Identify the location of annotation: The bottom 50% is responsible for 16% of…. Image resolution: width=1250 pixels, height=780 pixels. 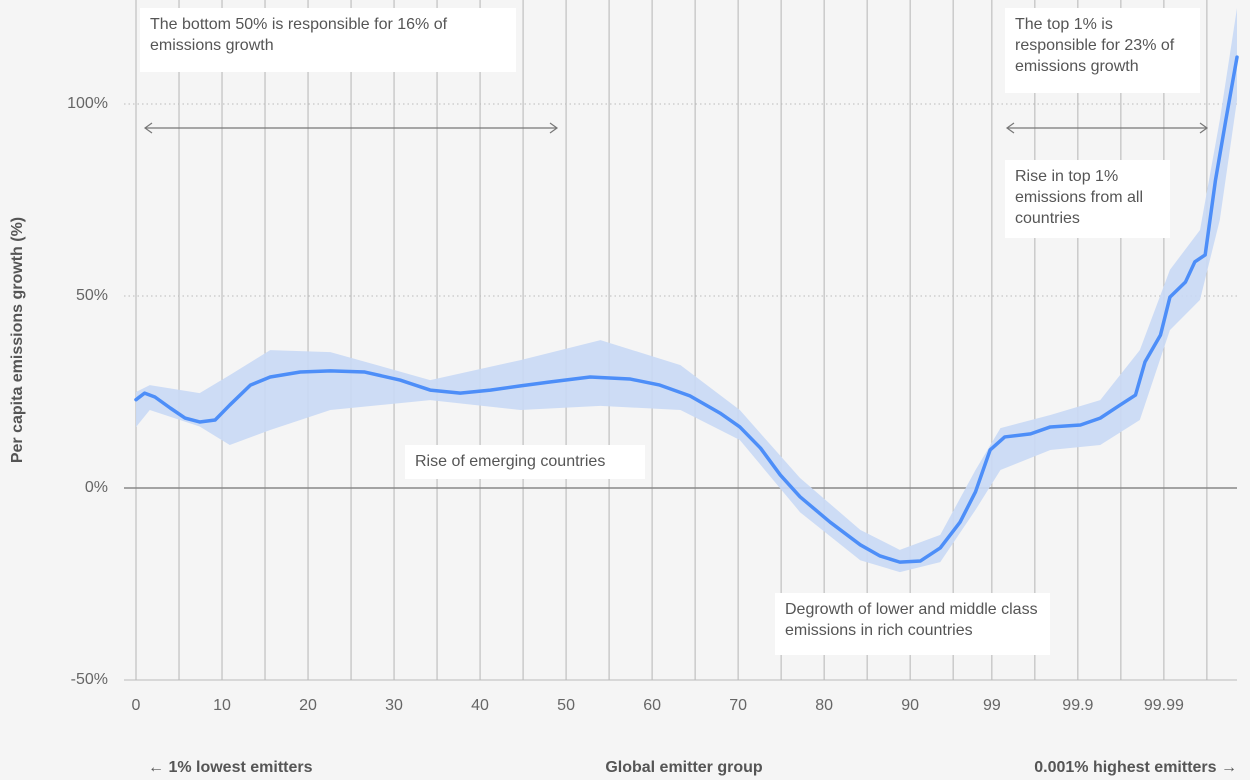
(328, 40).